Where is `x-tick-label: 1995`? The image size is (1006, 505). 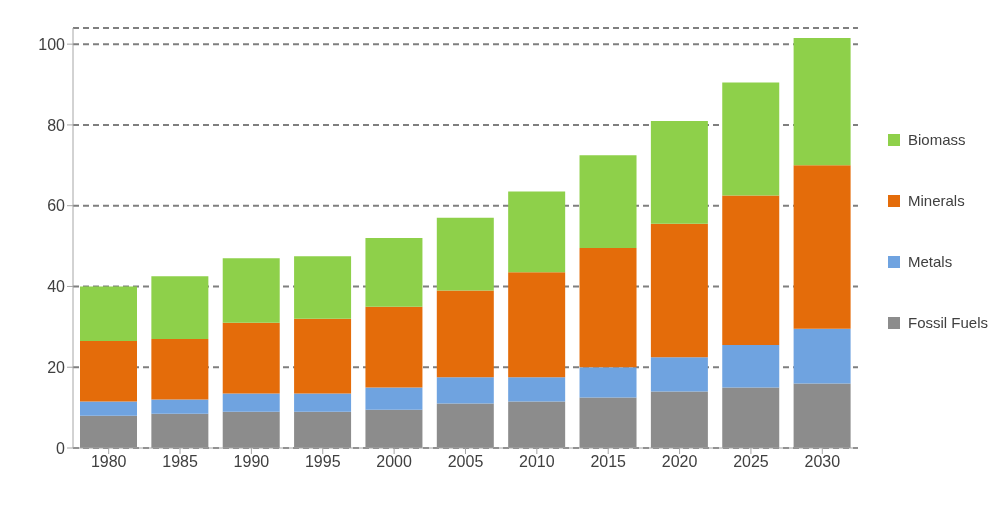
x-tick-label: 1995 is located at coordinates (322, 462).